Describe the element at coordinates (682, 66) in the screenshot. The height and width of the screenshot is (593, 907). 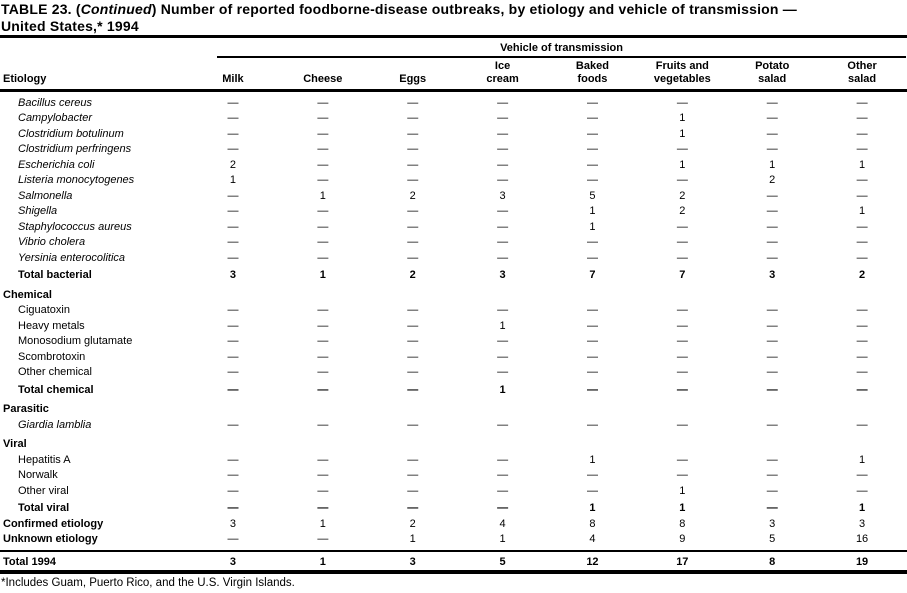
I see `column-header-line1: Fruits and` at that location.